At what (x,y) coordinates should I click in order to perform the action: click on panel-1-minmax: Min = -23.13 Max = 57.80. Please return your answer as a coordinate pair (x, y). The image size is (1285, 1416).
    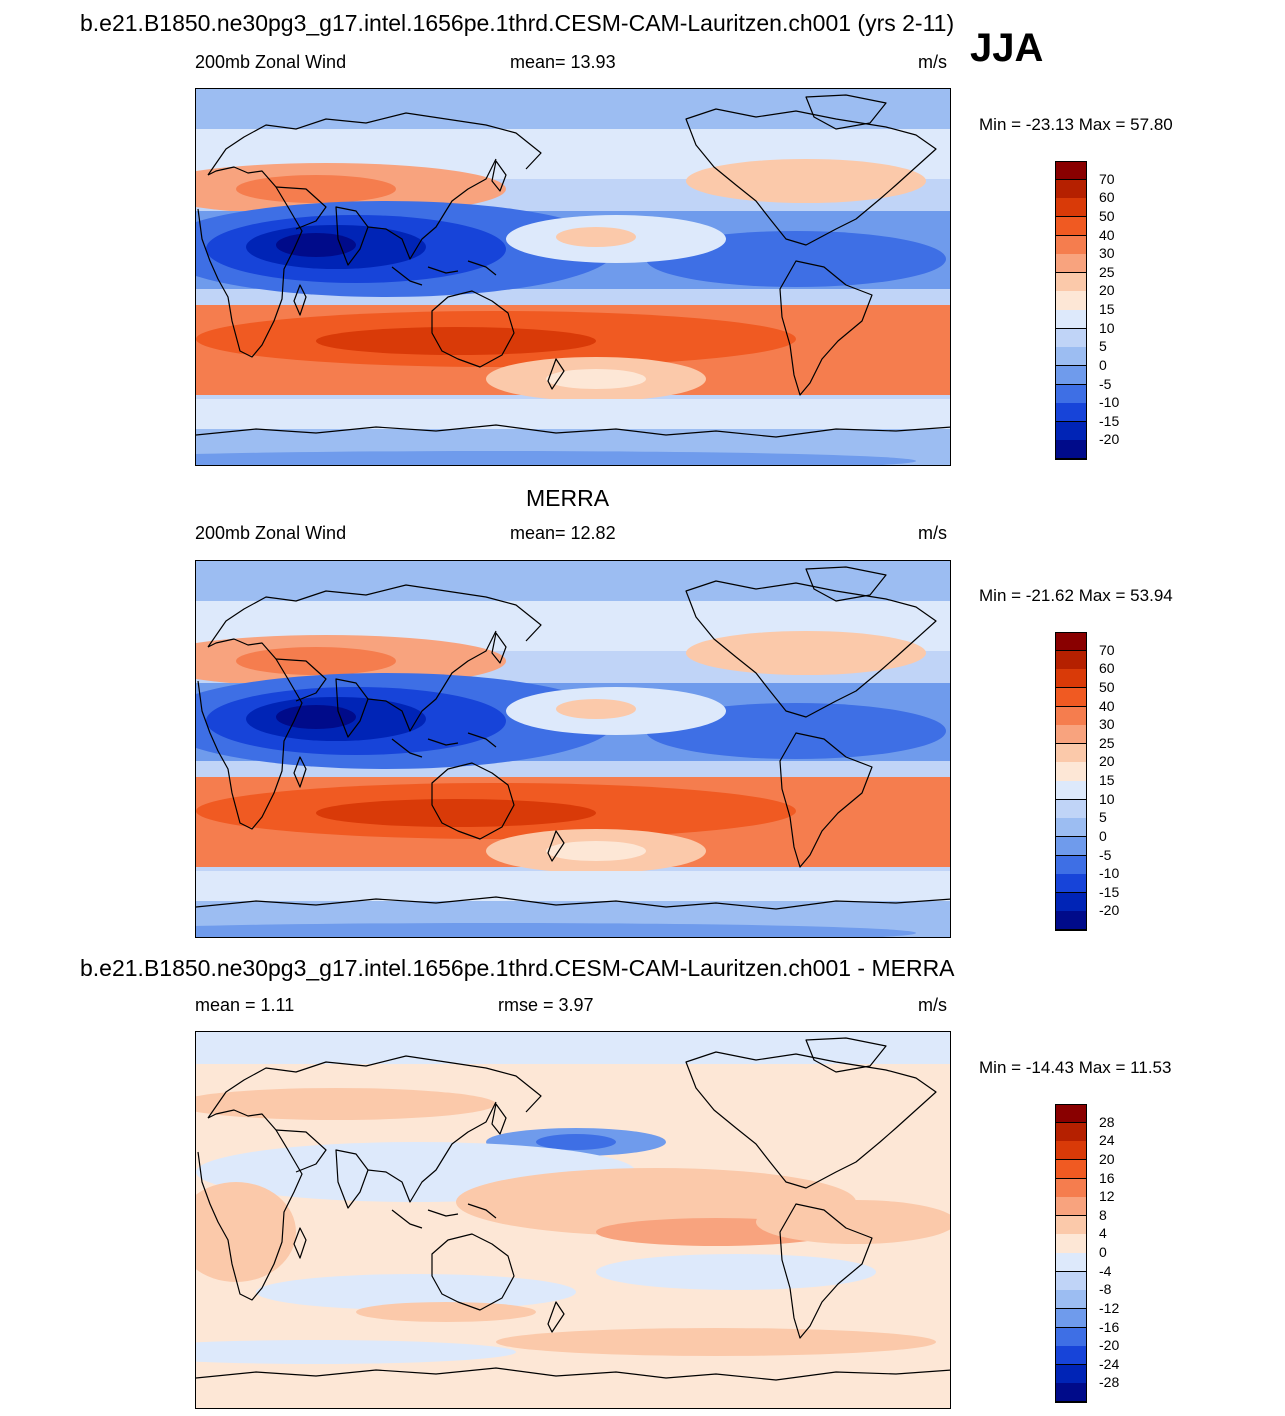
    Looking at the image, I should click on (1076, 124).